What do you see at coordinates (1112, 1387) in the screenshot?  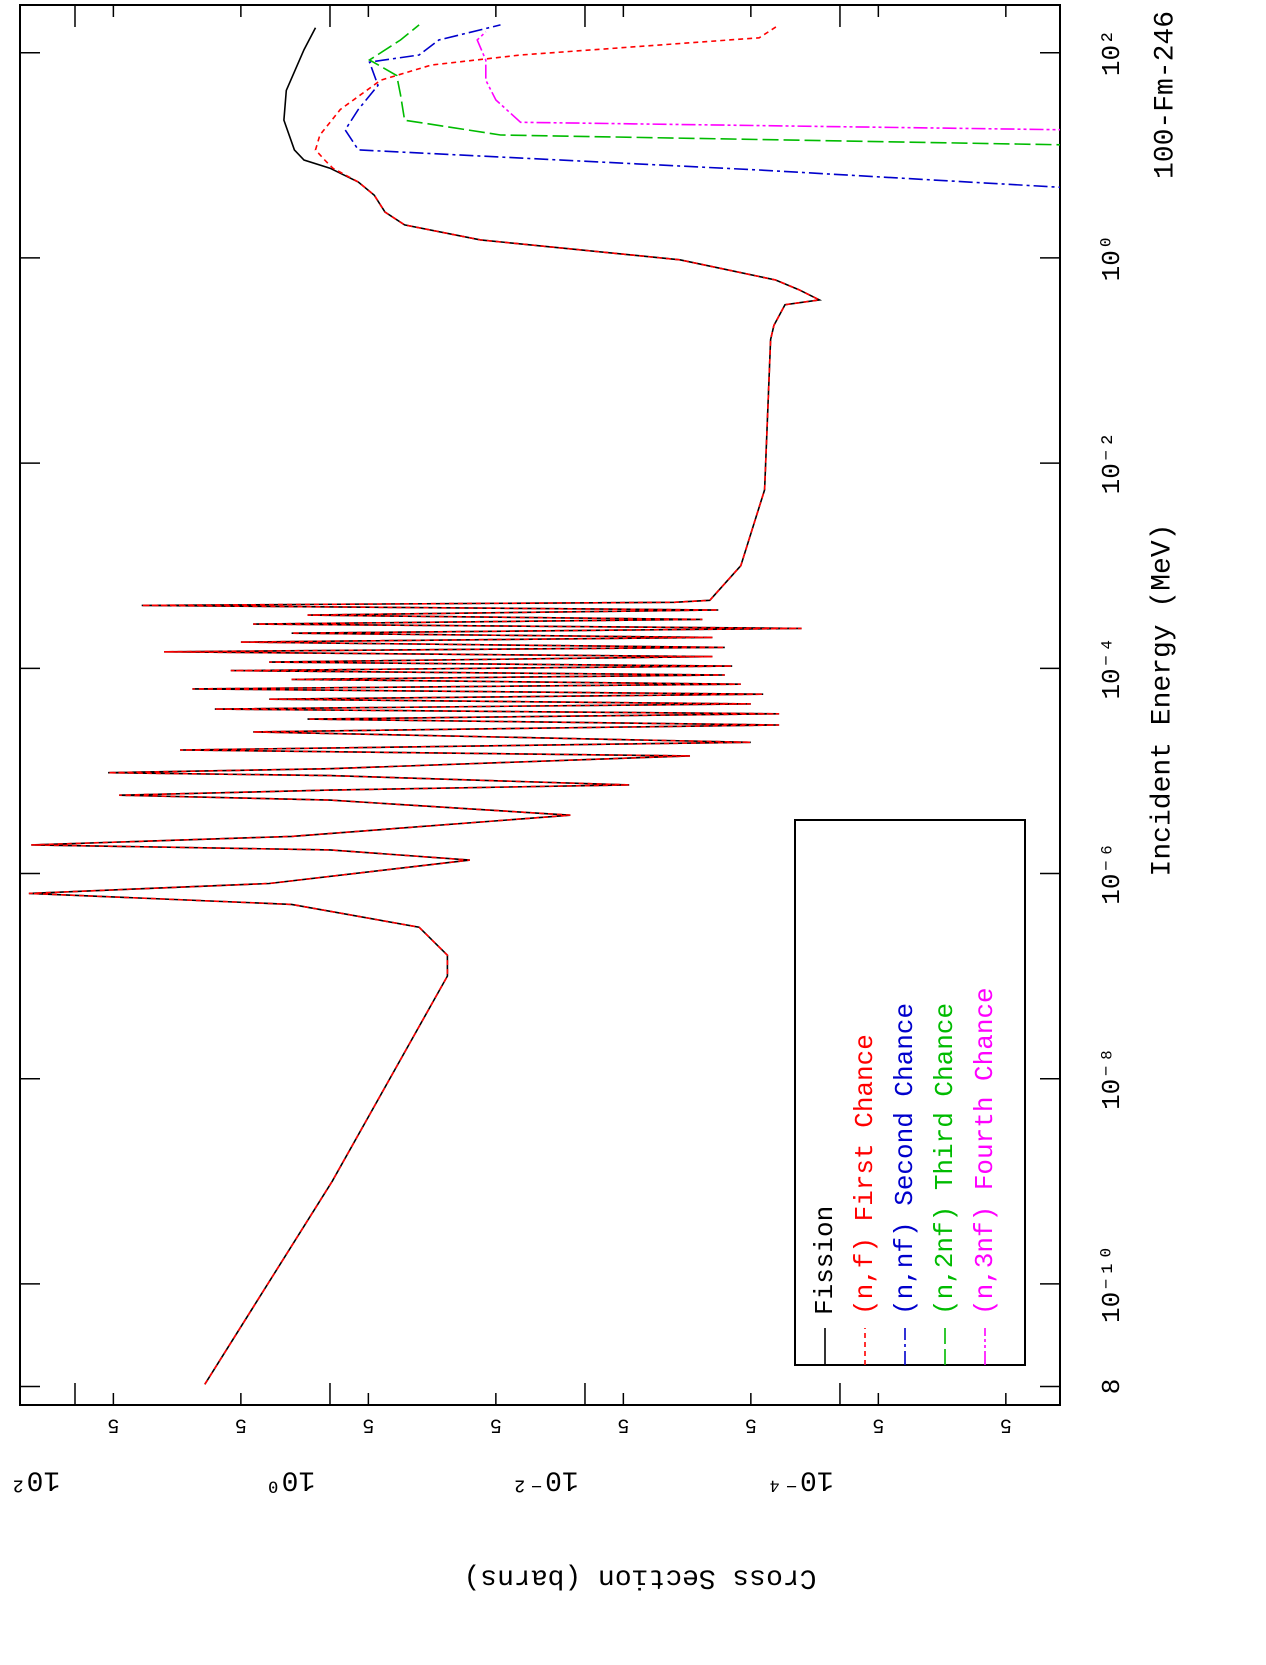 I see `x-tick-label: 8` at bounding box center [1112, 1387].